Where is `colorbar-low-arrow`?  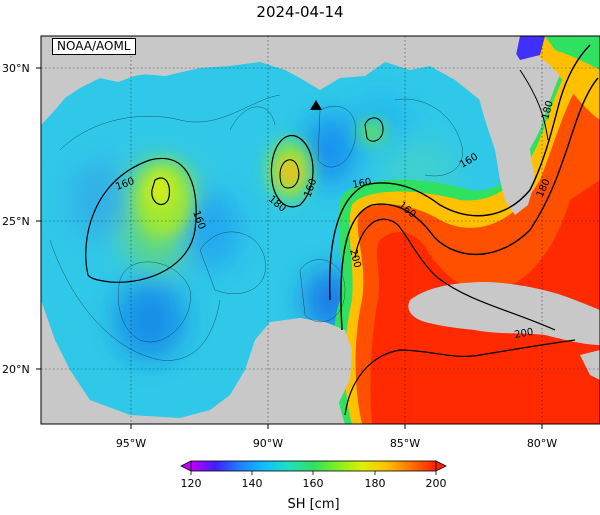
colorbar-low-arrow is located at coordinates (186, 466).